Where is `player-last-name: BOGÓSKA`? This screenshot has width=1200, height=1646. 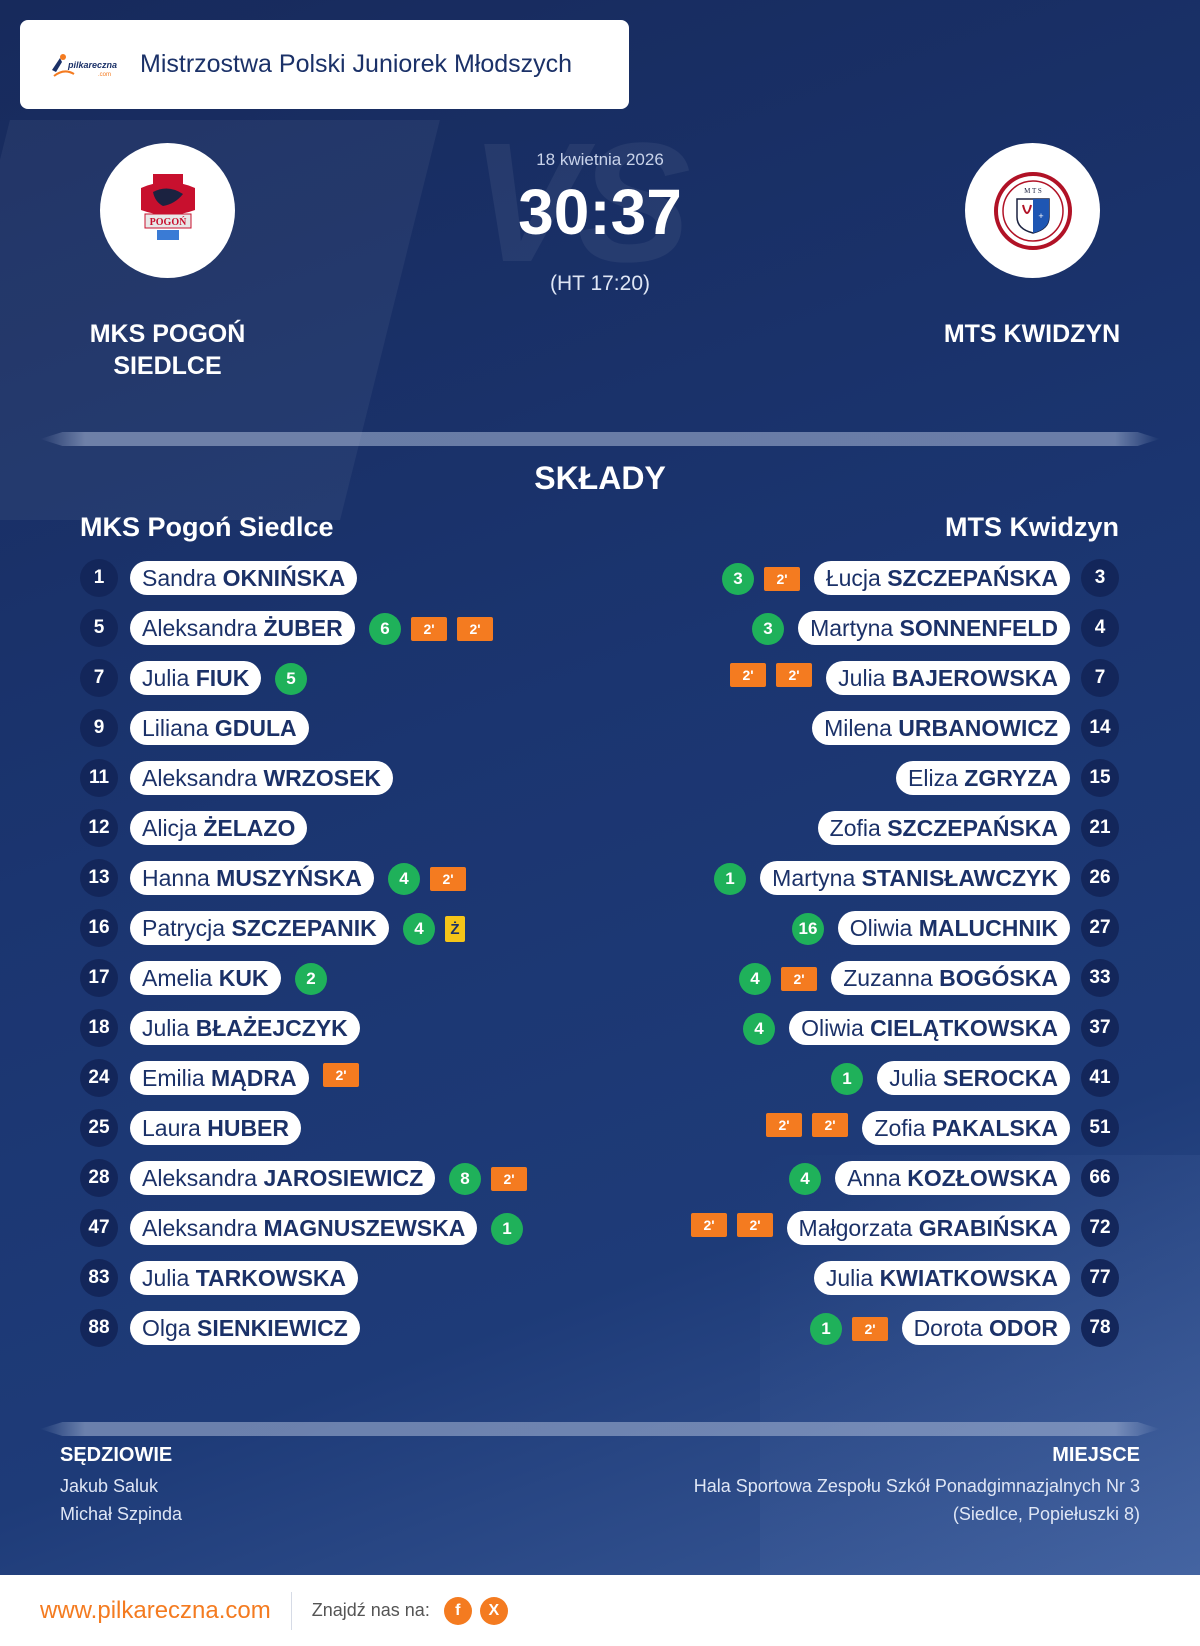 player-last-name: BOGÓSKA is located at coordinates (998, 978).